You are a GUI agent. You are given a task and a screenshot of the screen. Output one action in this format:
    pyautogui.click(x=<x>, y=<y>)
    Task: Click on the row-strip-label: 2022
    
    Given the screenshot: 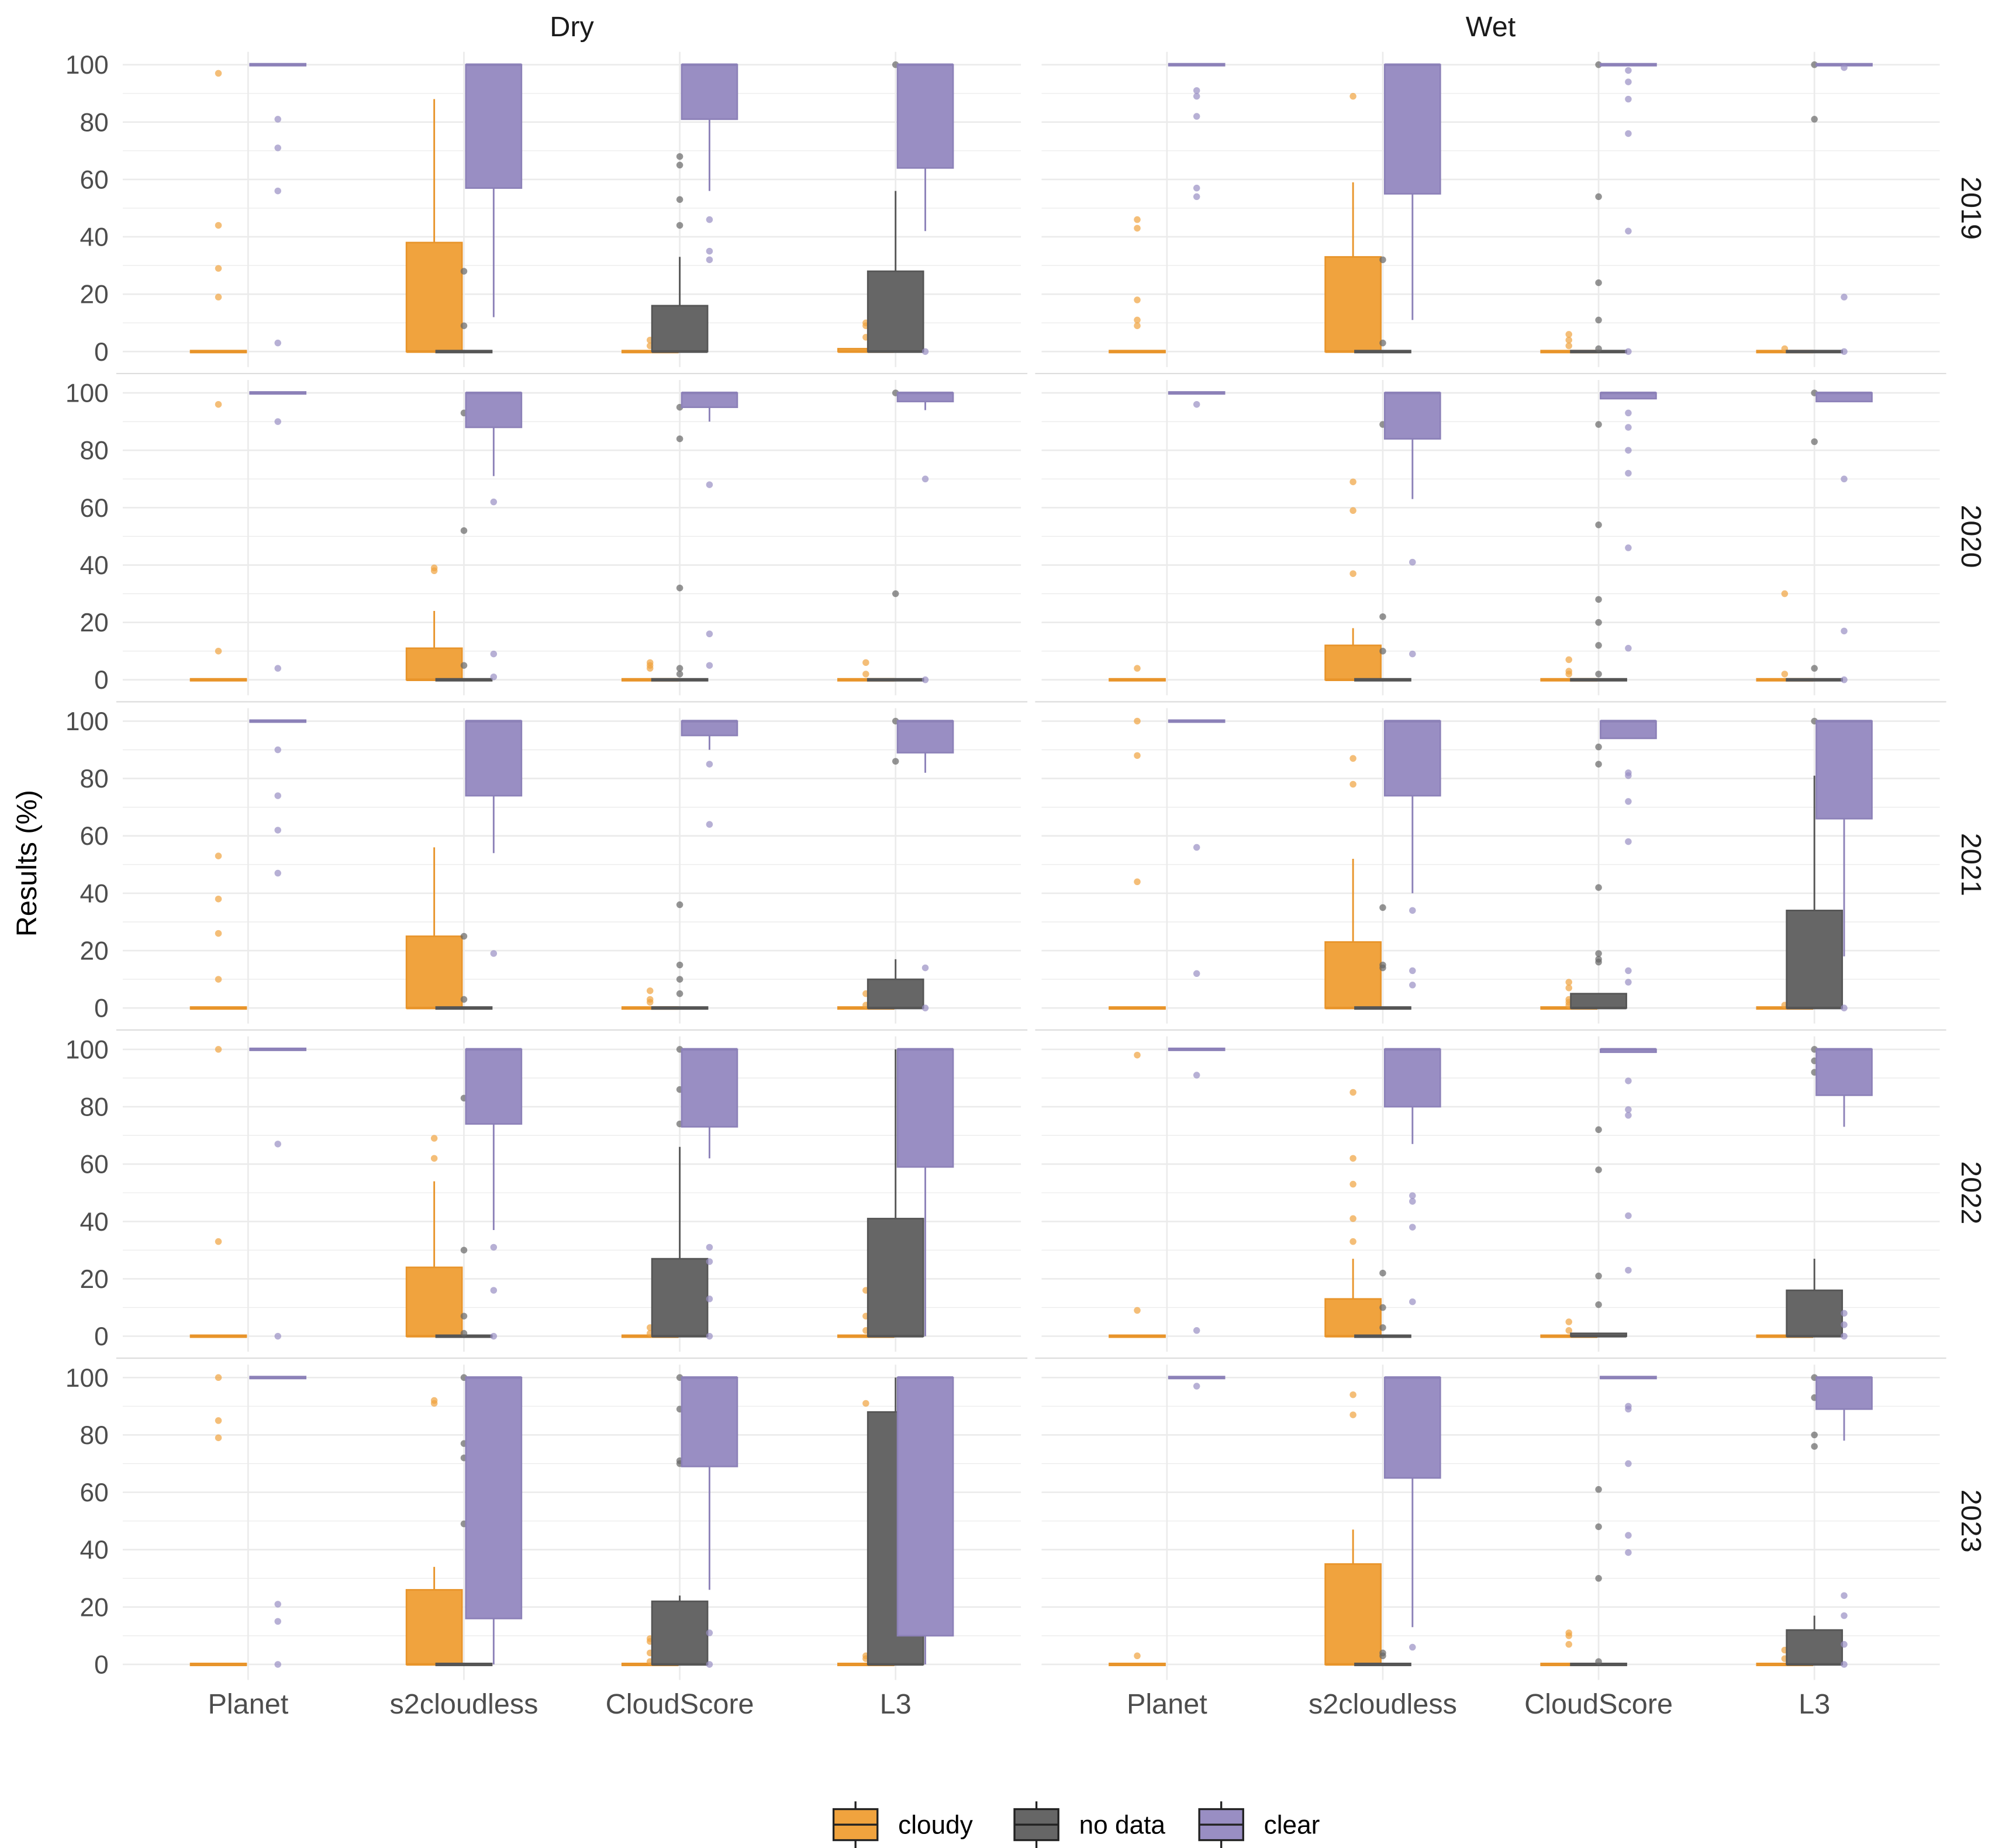 What is the action you would take?
    pyautogui.click(x=1971, y=1192)
    